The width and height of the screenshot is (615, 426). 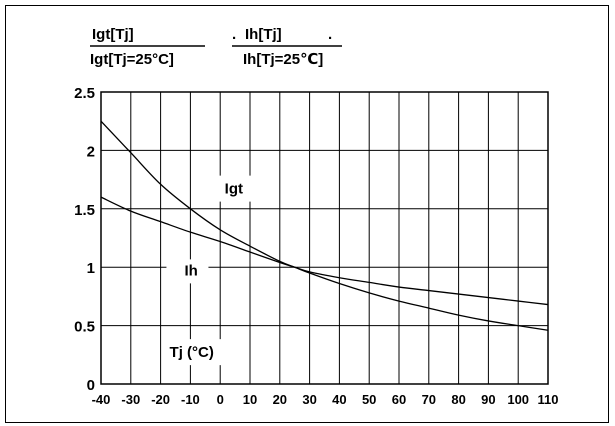 What do you see at coordinates (330, 34) in the screenshot?
I see `ih-ratio-suffix: .` at bounding box center [330, 34].